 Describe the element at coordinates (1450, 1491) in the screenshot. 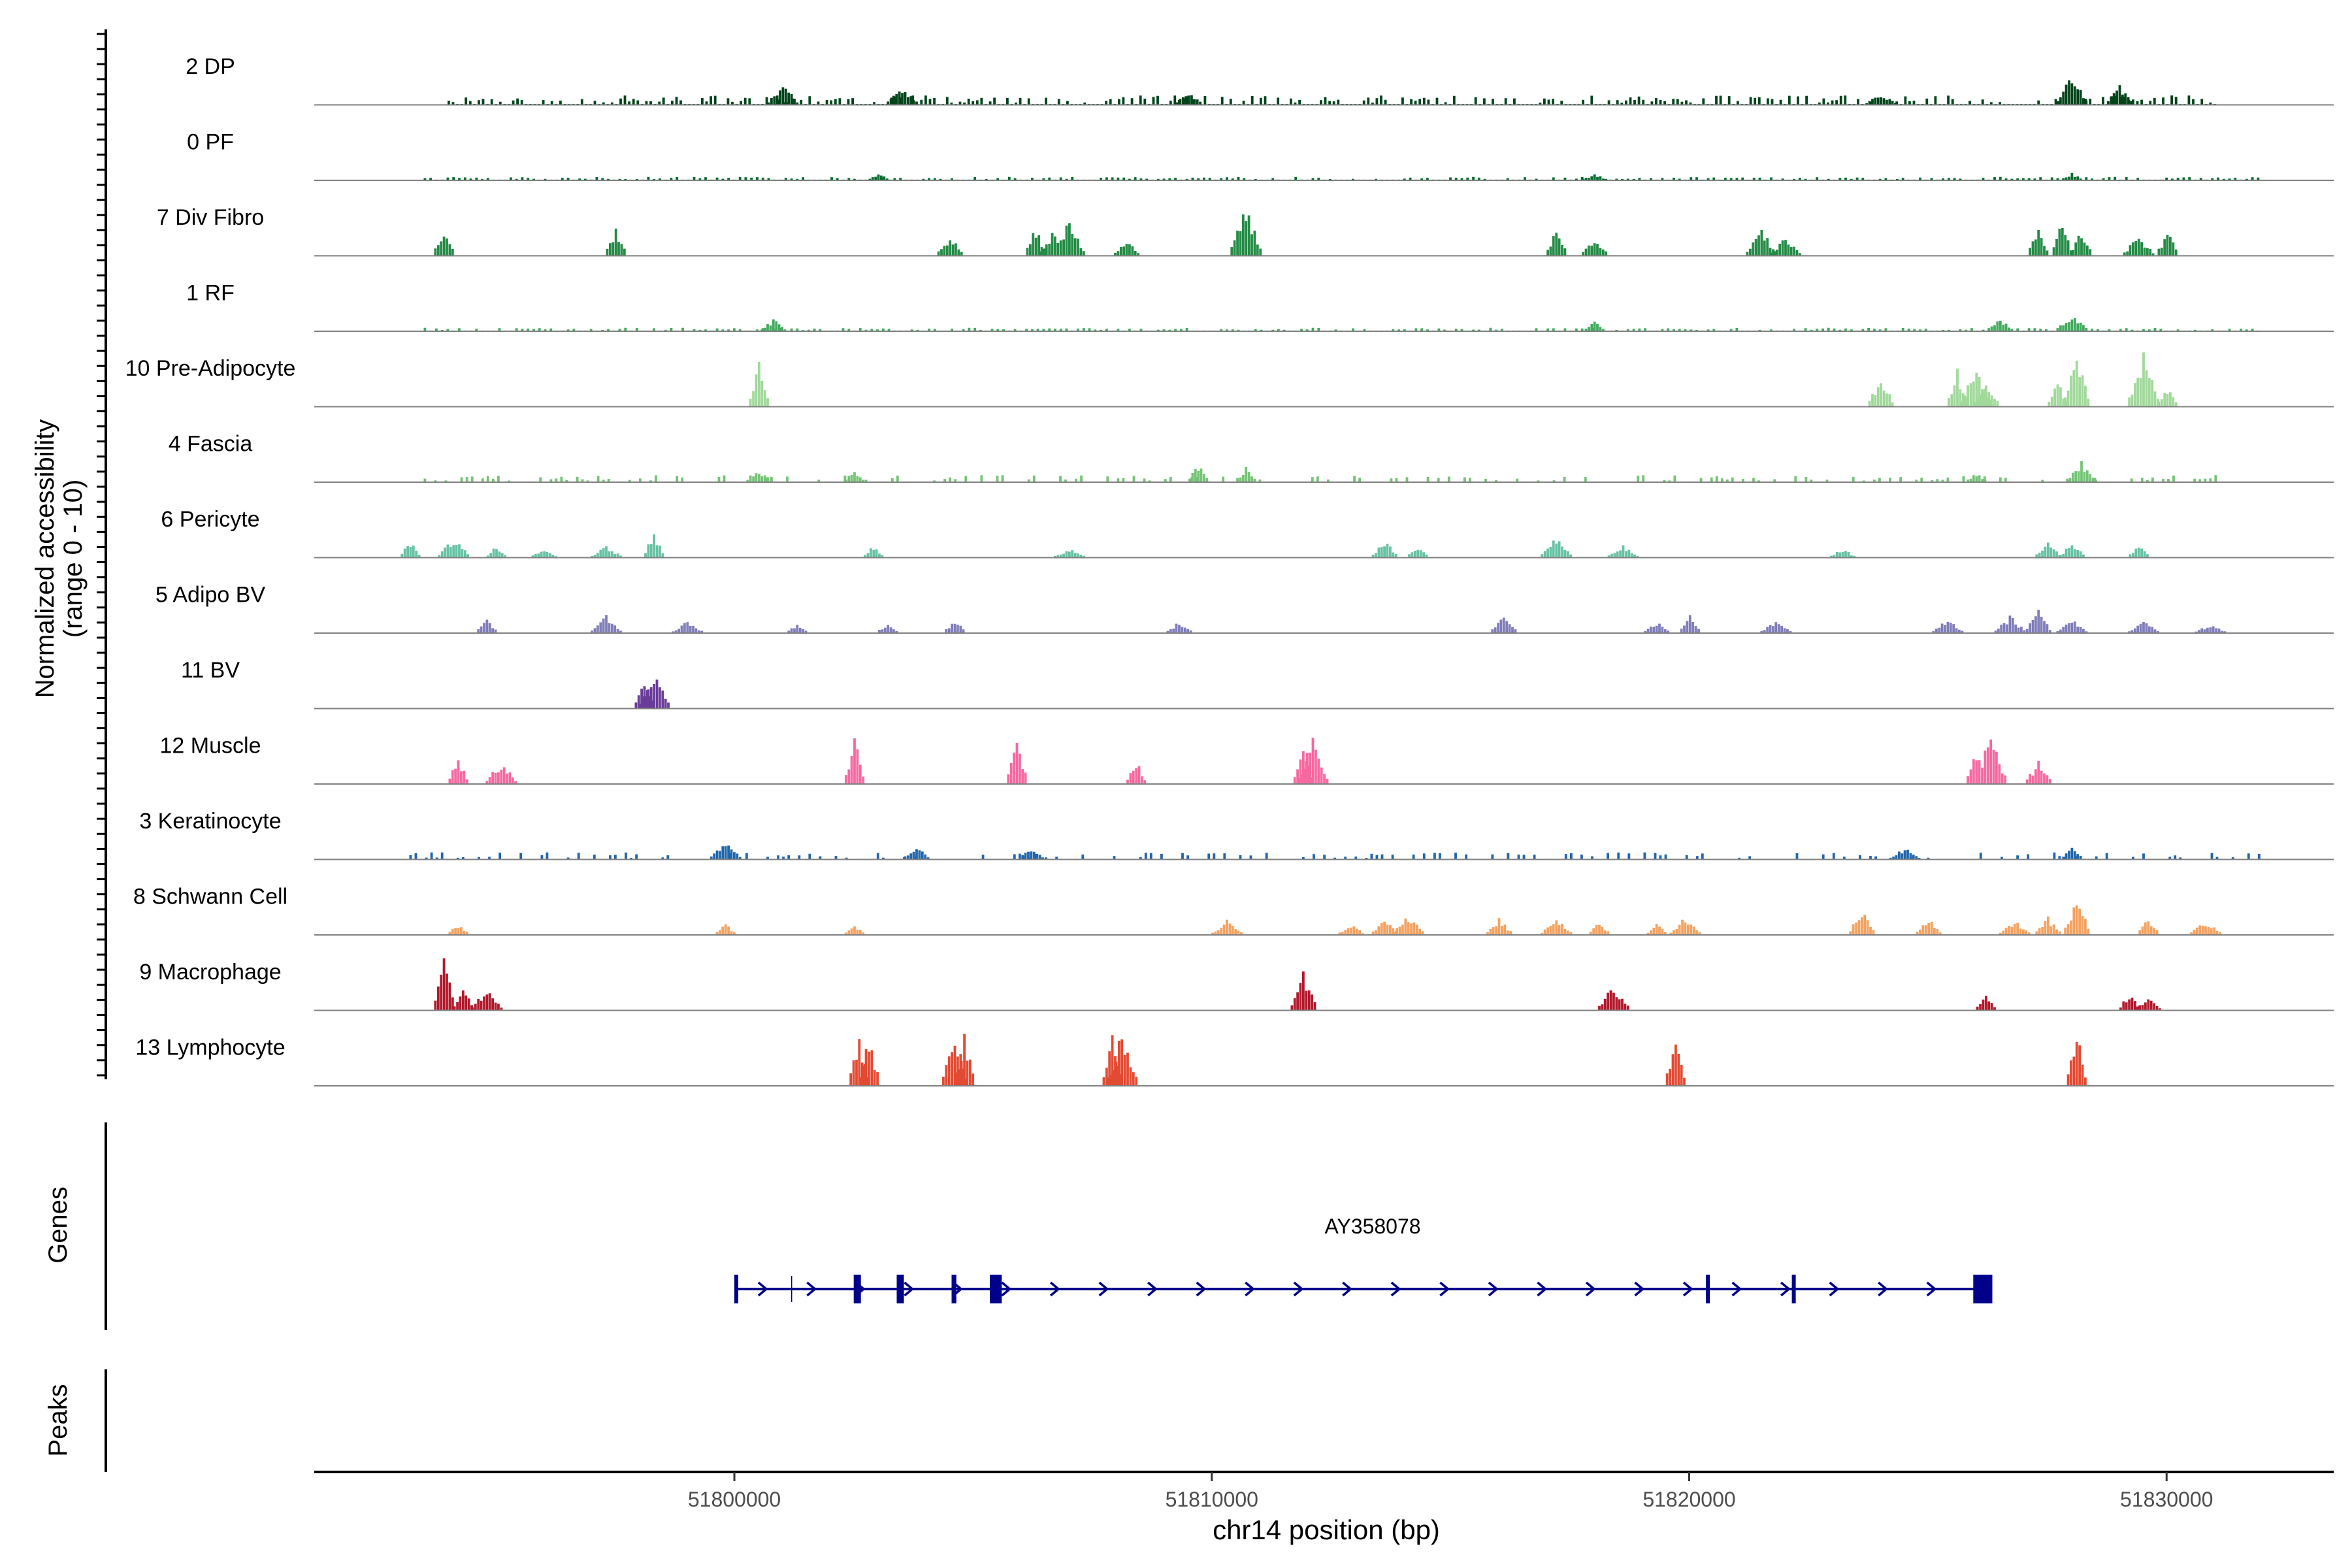

I see `x-axis-ticks: 51800000 51810000 51820000 51830000` at that location.